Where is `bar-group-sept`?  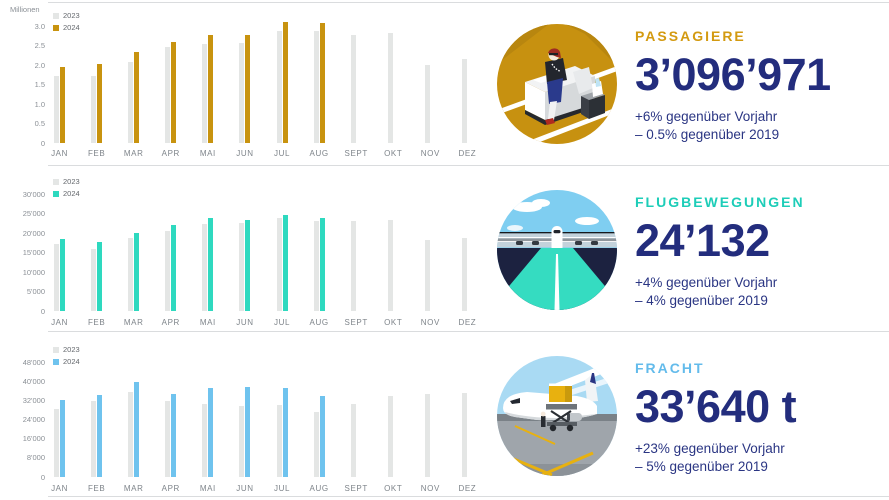 bar-group-sept is located at coordinates (356, 84).